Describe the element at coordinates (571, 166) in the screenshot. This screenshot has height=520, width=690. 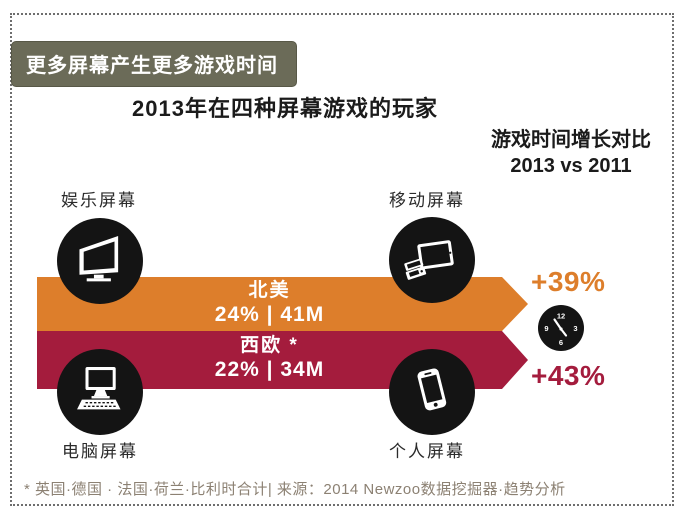
I see `comparison-heading-line2: 2013 vs 2011` at that location.